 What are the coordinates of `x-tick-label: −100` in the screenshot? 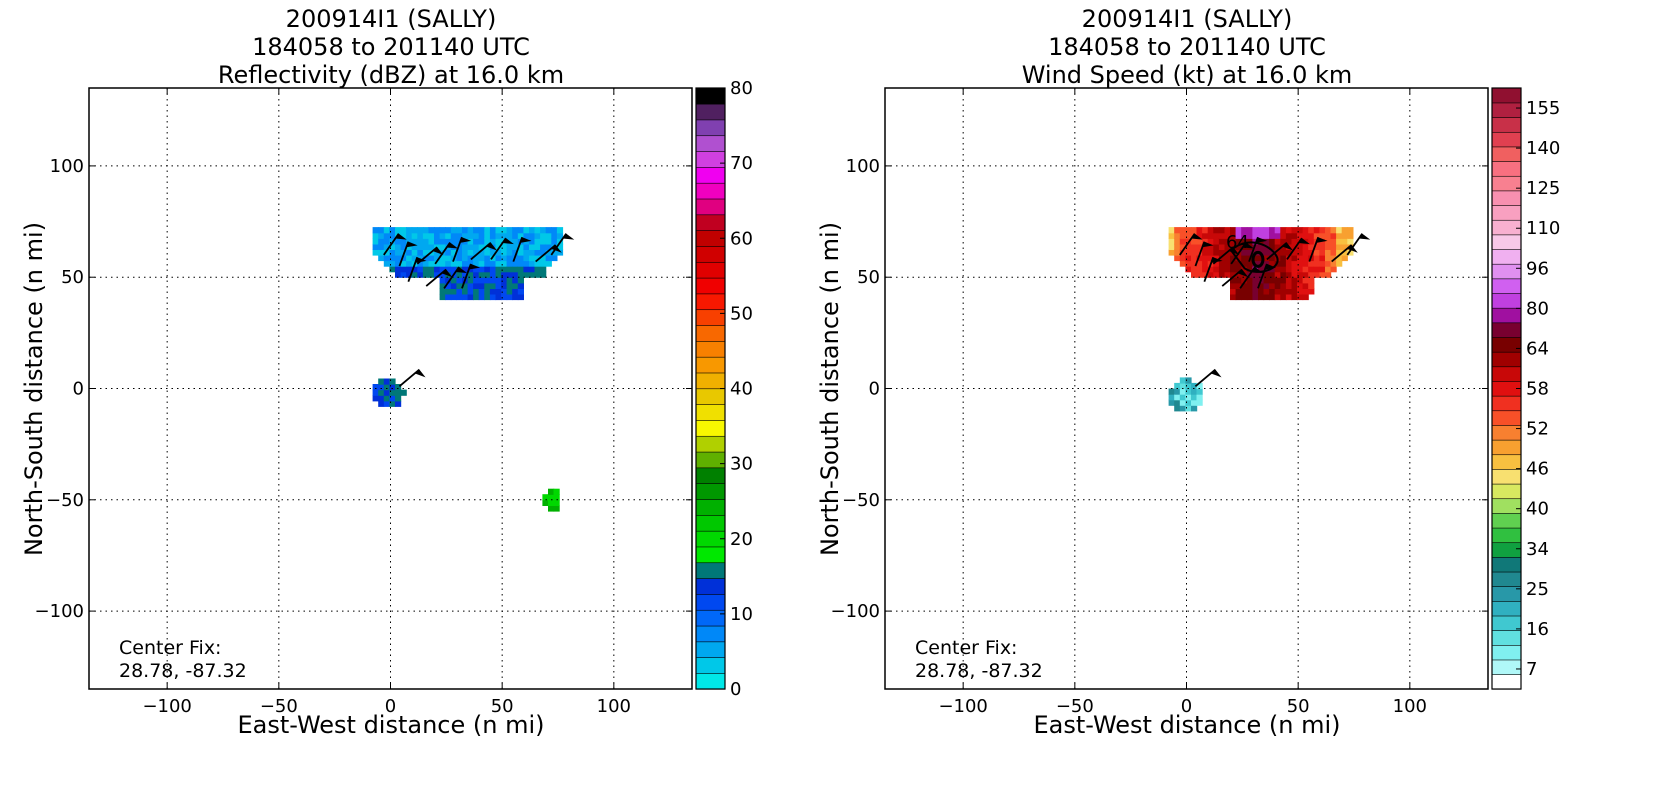 It's located at (962, 706).